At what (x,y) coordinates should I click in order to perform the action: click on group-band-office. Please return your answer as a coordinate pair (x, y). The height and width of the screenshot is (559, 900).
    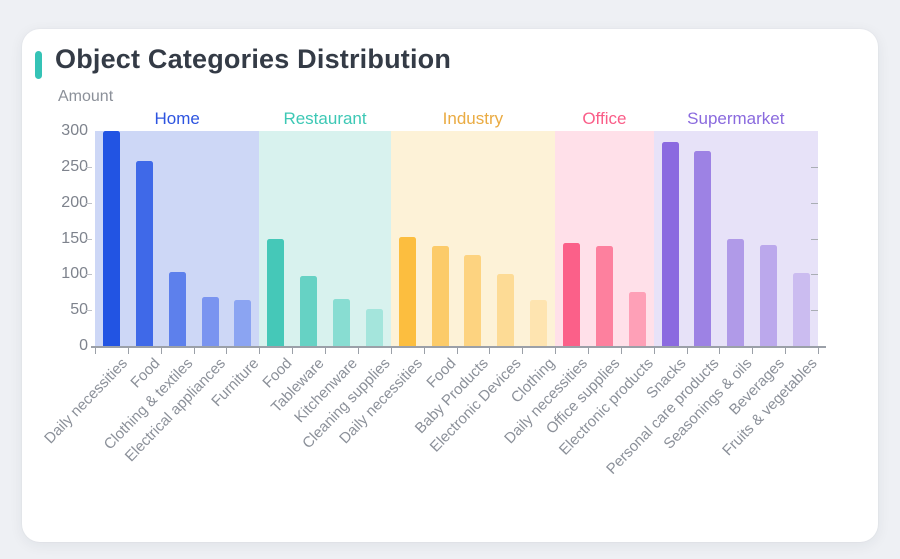
    Looking at the image, I should click on (604, 238).